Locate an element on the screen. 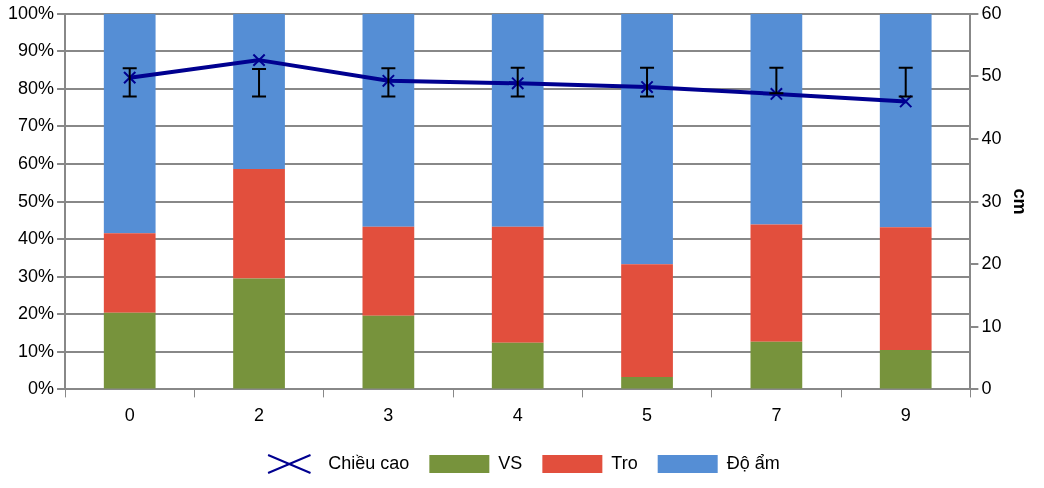 The image size is (1044, 488). legend-label: Tro is located at coordinates (624, 462).